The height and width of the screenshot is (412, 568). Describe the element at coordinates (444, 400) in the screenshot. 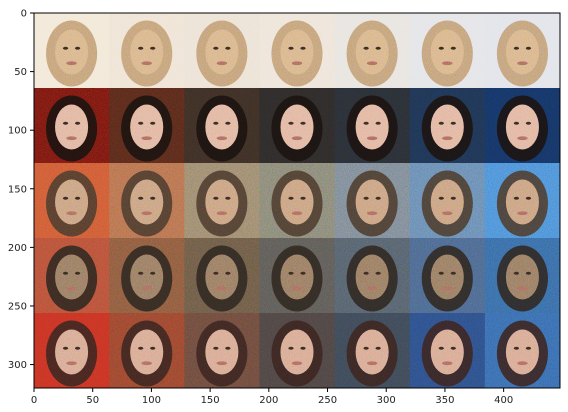

I see `x-tick-label: 350` at that location.